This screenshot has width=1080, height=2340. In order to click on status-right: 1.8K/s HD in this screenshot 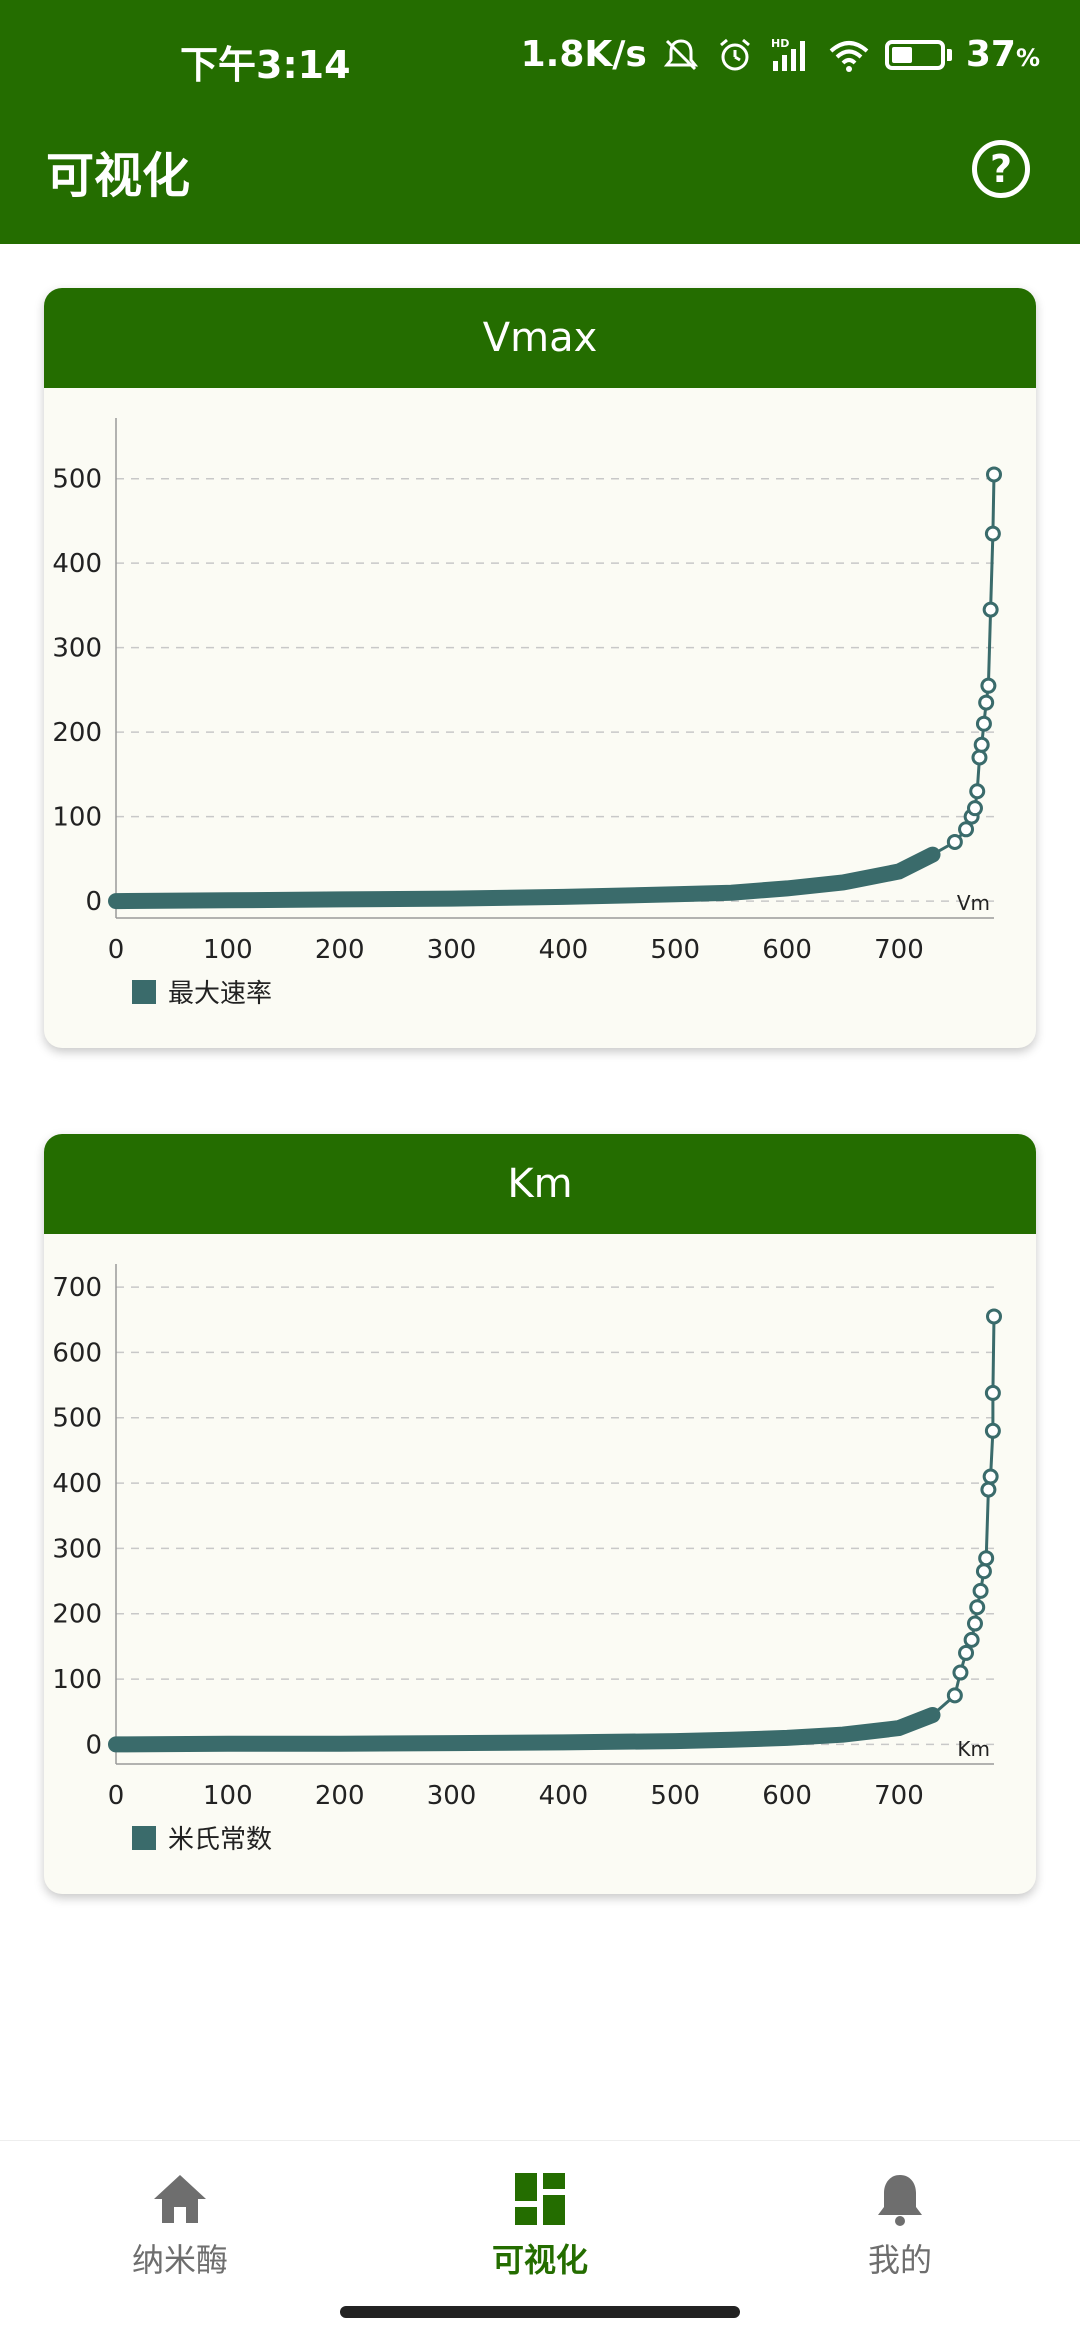, I will do `click(780, 54)`.